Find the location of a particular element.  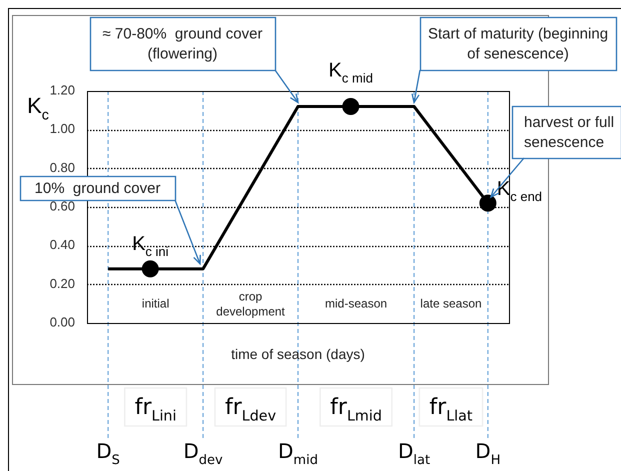

y-tick-label: 0.80 is located at coordinates (62, 167).